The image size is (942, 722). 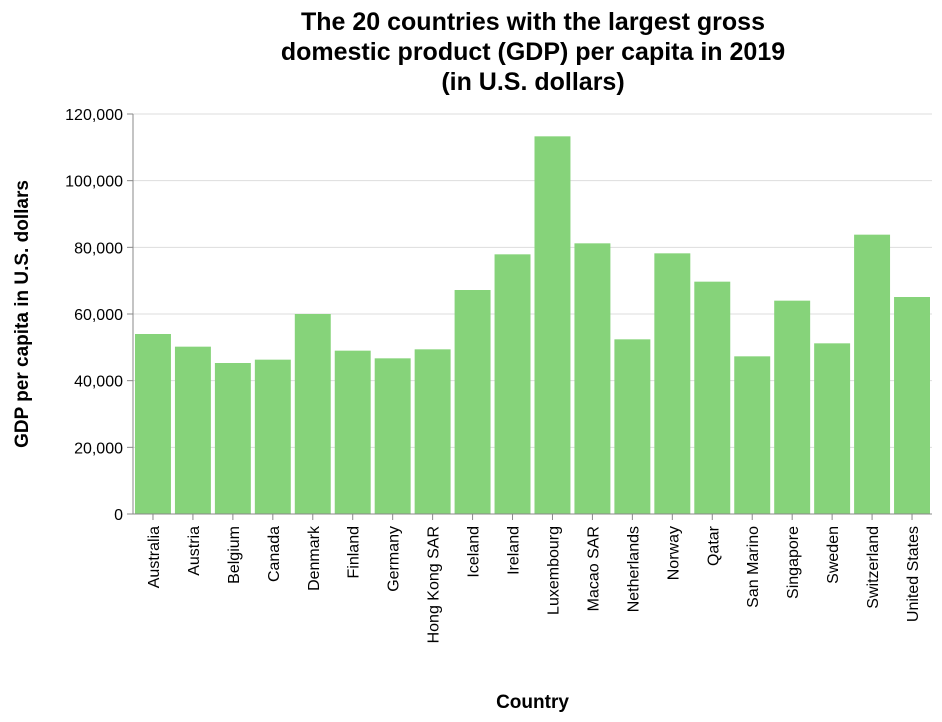 I want to click on x-tick-label: Switzerland, so click(x=873, y=567).